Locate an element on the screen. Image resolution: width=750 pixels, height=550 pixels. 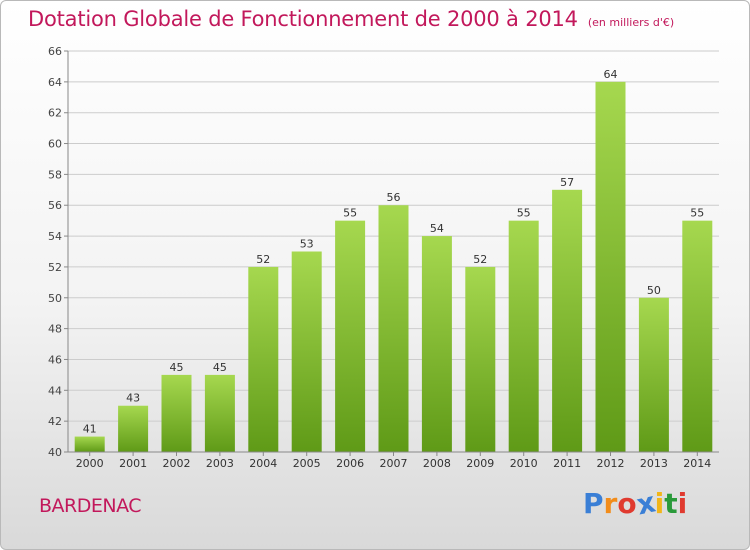
x-tick-label: 2014 is located at coordinates (697, 463).